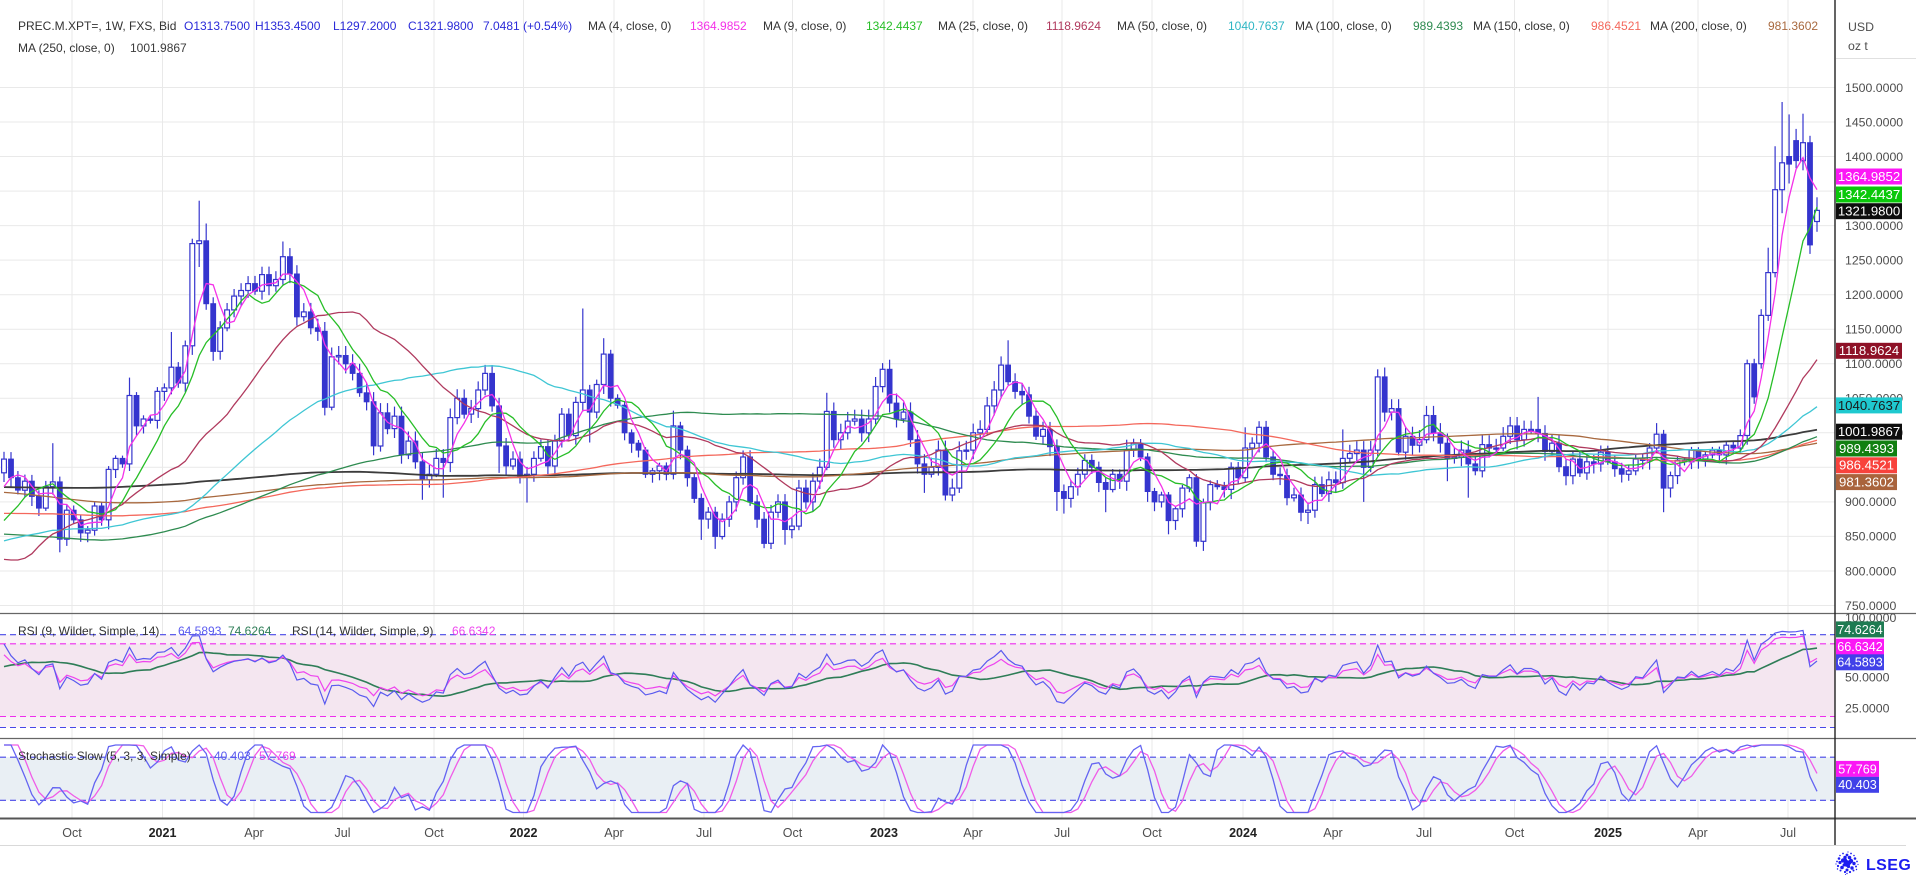 The height and width of the screenshot is (877, 1916). What do you see at coordinates (288, 26) in the screenshot?
I see `svg-text: H1353.4500` at bounding box center [288, 26].